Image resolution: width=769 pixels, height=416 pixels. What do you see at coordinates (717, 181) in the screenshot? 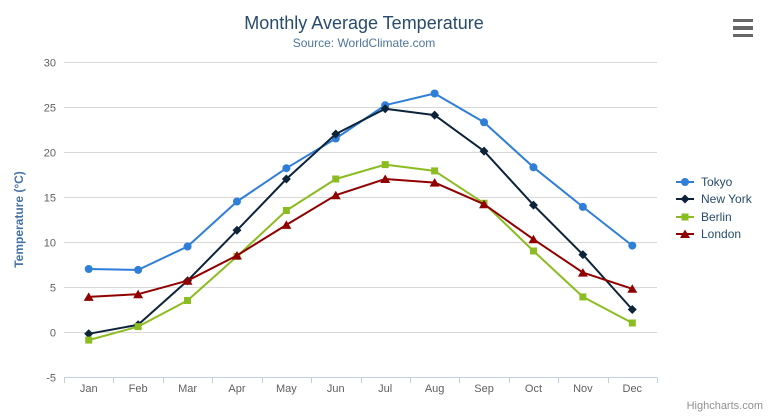
I see `legend-item-label: Tokyo` at bounding box center [717, 181].